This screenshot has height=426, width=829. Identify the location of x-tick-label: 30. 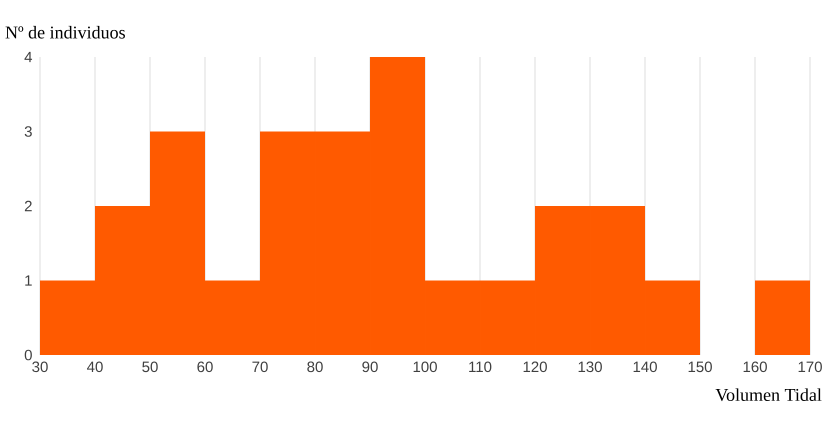
(40, 367).